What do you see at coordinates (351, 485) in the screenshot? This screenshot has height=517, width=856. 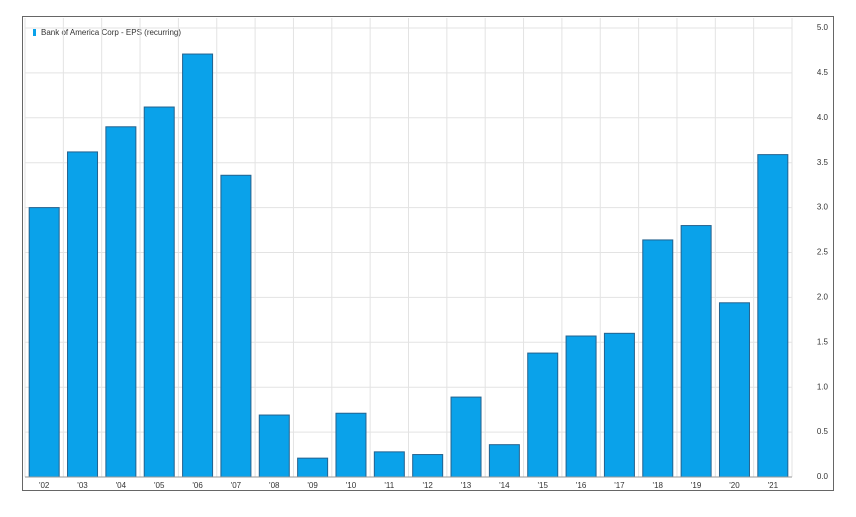 I see `x-tick-label: '10` at bounding box center [351, 485].